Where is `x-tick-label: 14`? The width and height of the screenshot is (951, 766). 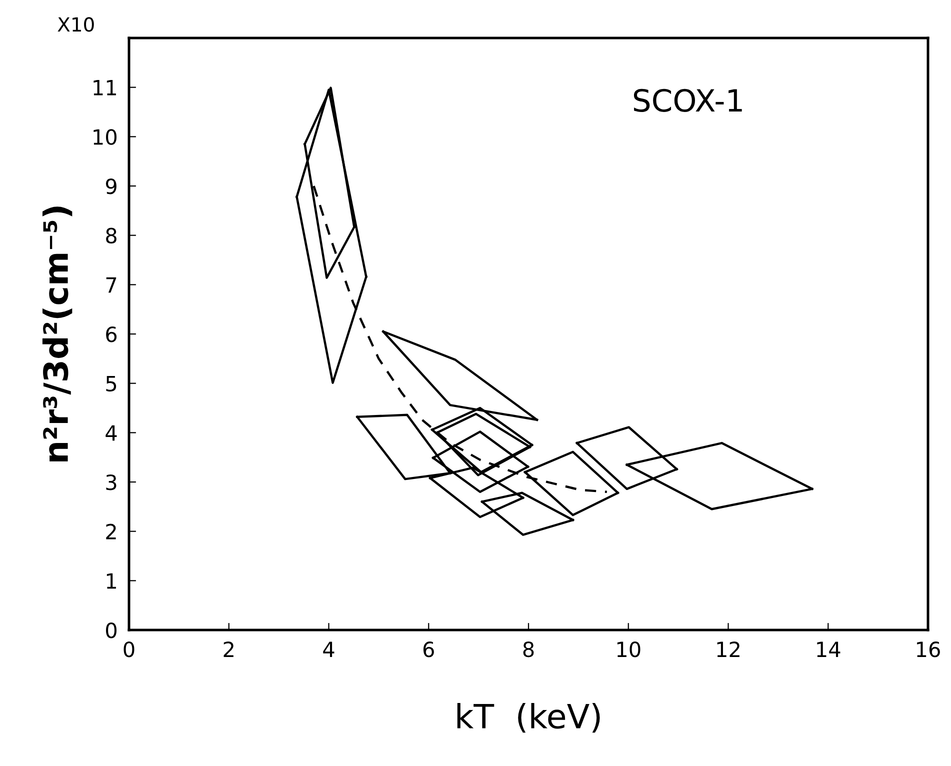 x-tick-label: 14 is located at coordinates (828, 649).